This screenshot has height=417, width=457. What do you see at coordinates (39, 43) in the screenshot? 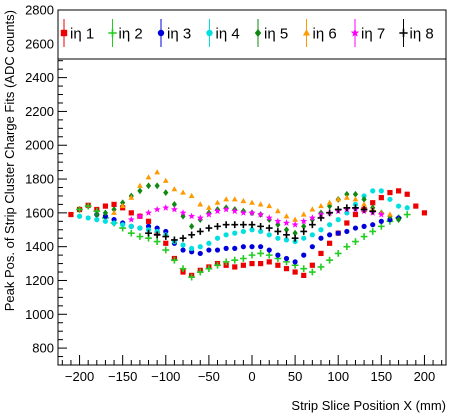
I see `y-tick-label: 2600` at bounding box center [39, 43].